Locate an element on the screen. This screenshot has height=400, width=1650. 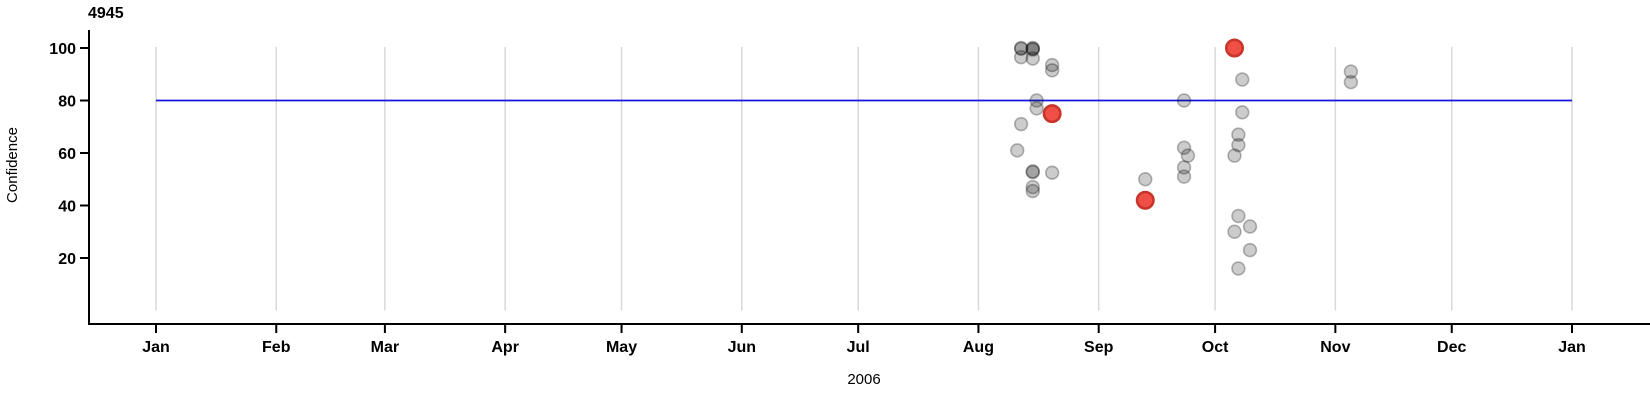
x-tick-label: Jun is located at coordinates (742, 347).